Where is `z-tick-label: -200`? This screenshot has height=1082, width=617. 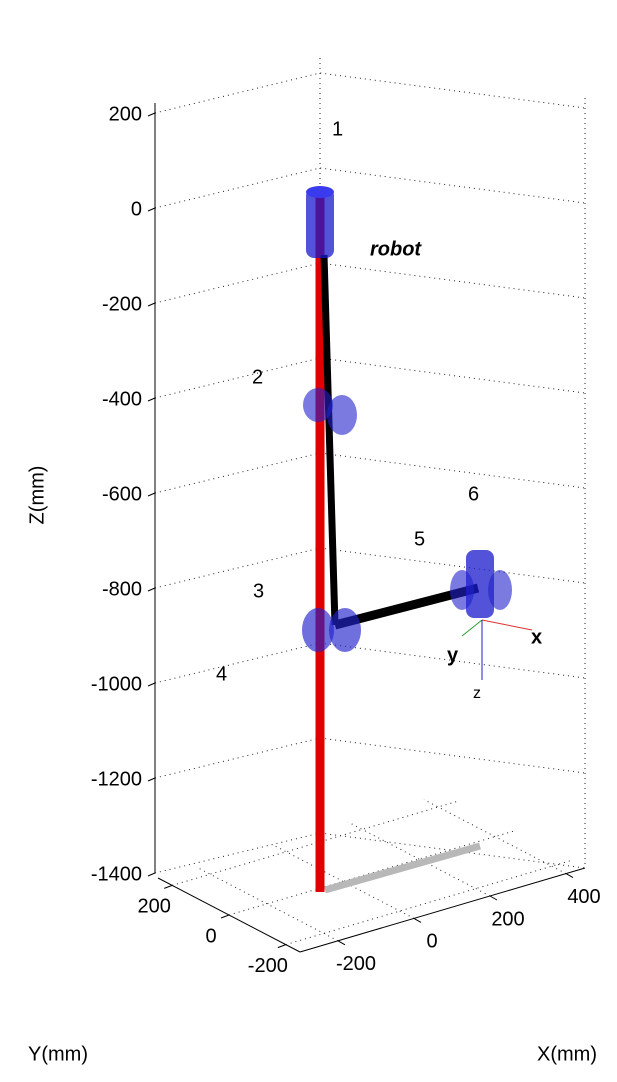 z-tick-label: -200 is located at coordinates (122, 304).